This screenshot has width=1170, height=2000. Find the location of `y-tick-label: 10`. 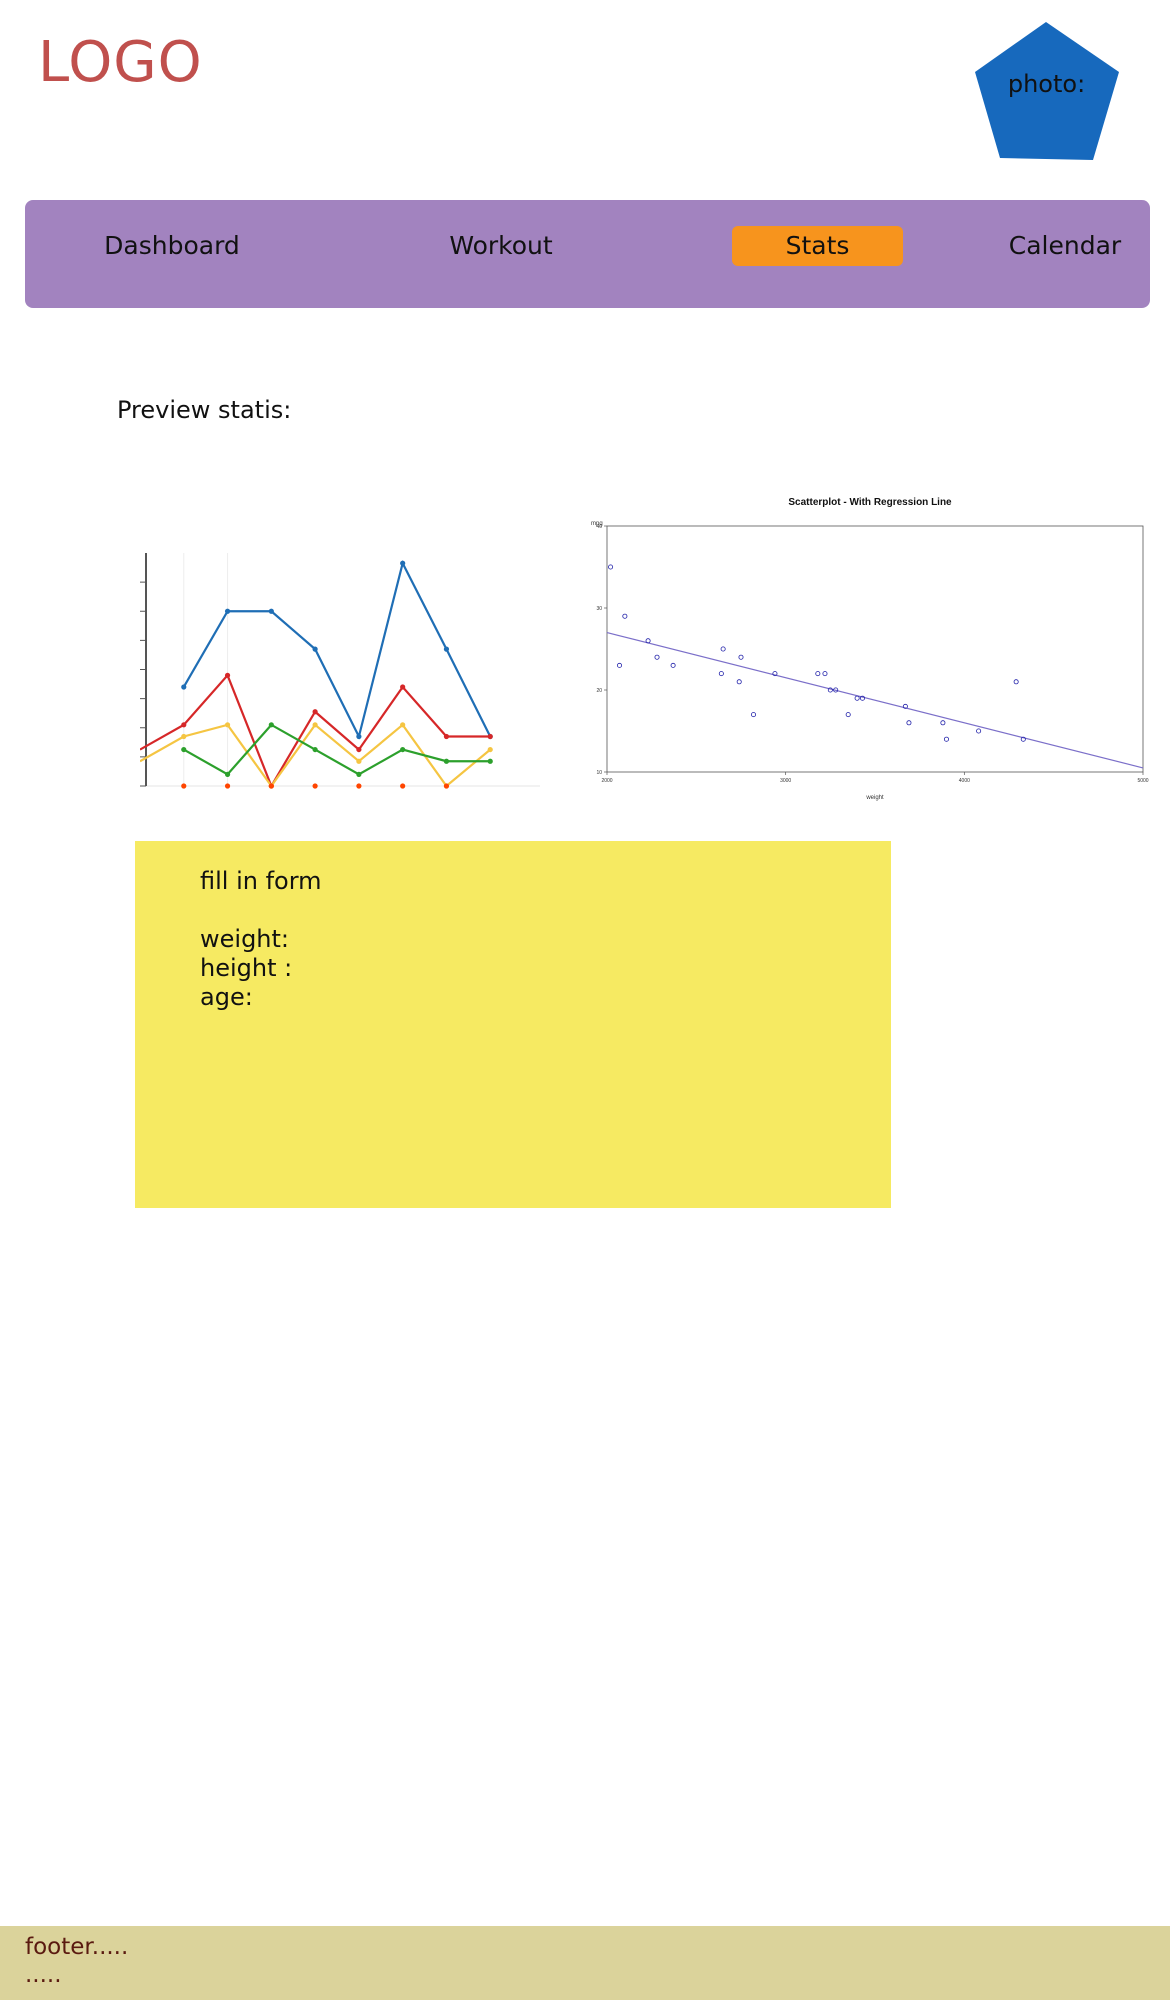

y-tick-label: 10 is located at coordinates (599, 773).